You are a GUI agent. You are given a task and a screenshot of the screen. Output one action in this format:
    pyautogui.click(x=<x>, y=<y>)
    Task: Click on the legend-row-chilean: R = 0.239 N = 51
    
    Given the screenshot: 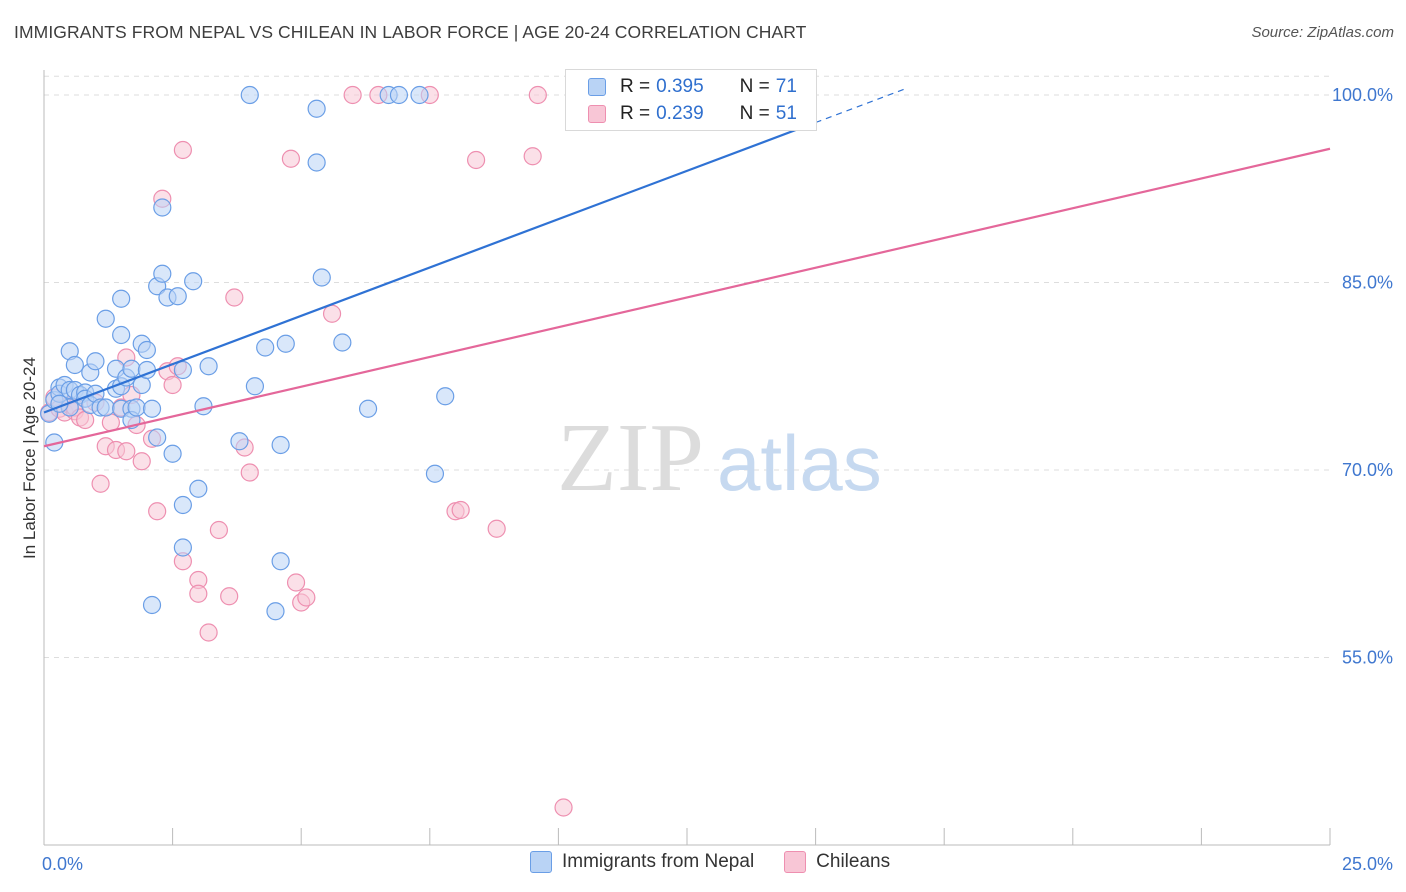 What is the action you would take?
    pyautogui.click(x=692, y=114)
    